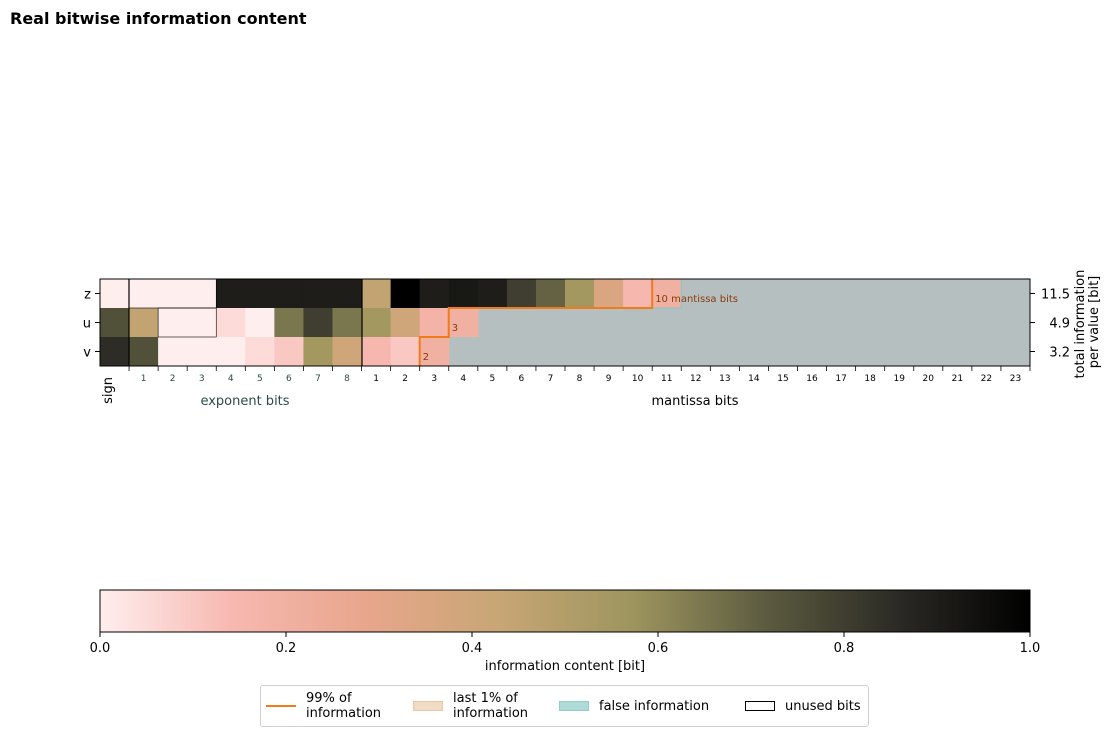  I want to click on legend-swatch-unused, so click(760, 706).